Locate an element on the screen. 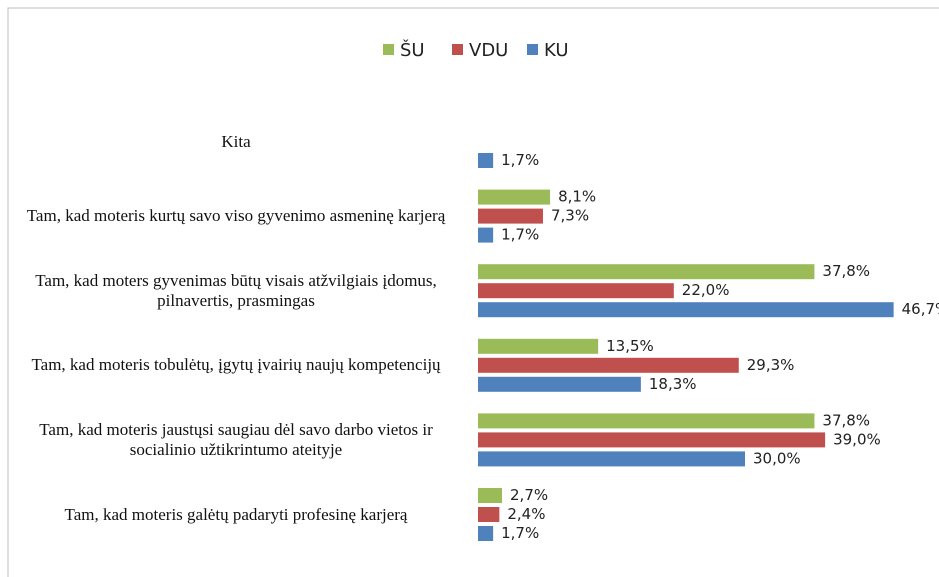 This screenshot has width=939, height=577. value-label: 2,4% is located at coordinates (526, 514).